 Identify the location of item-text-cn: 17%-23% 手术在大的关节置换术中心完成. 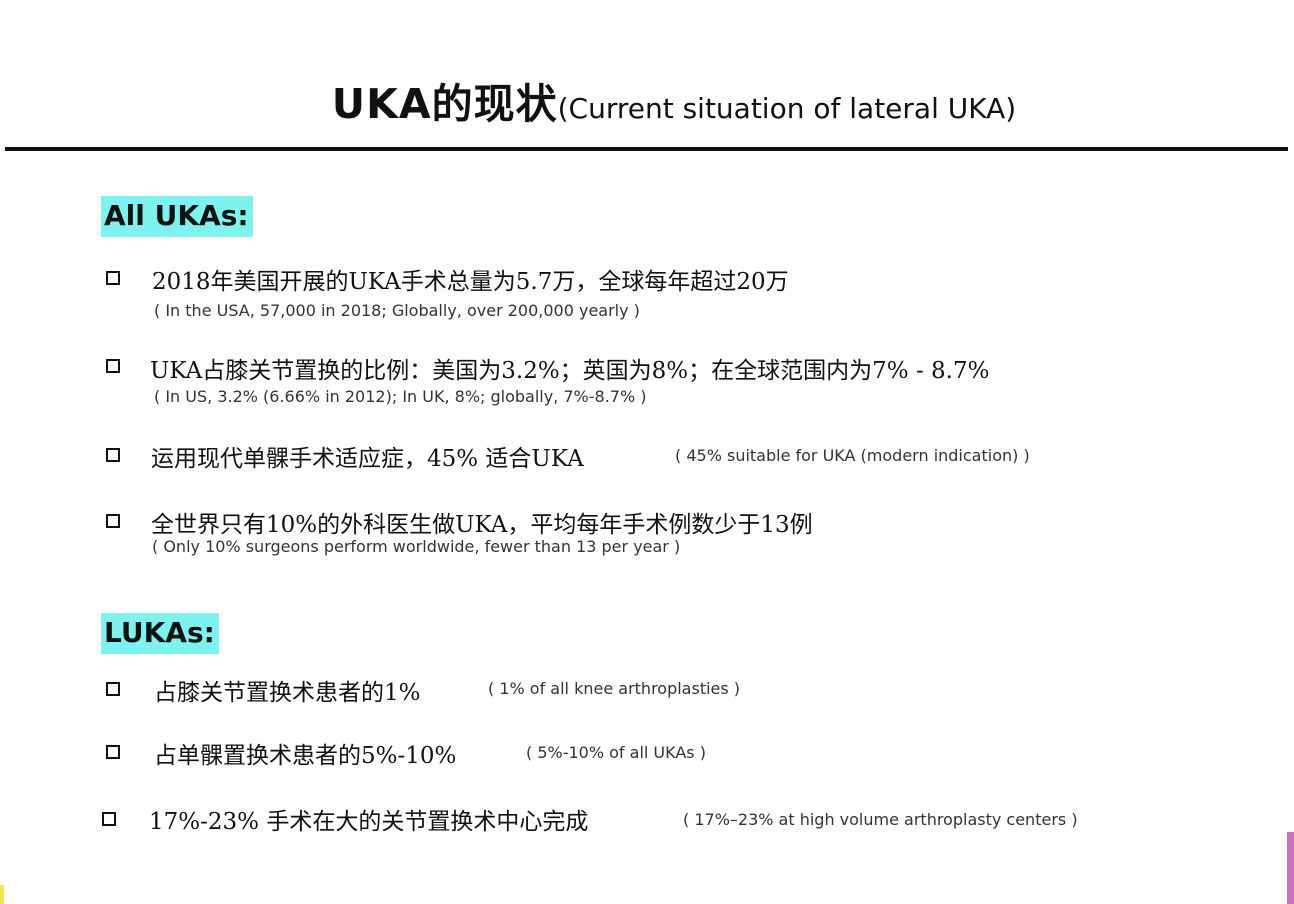
(369, 822).